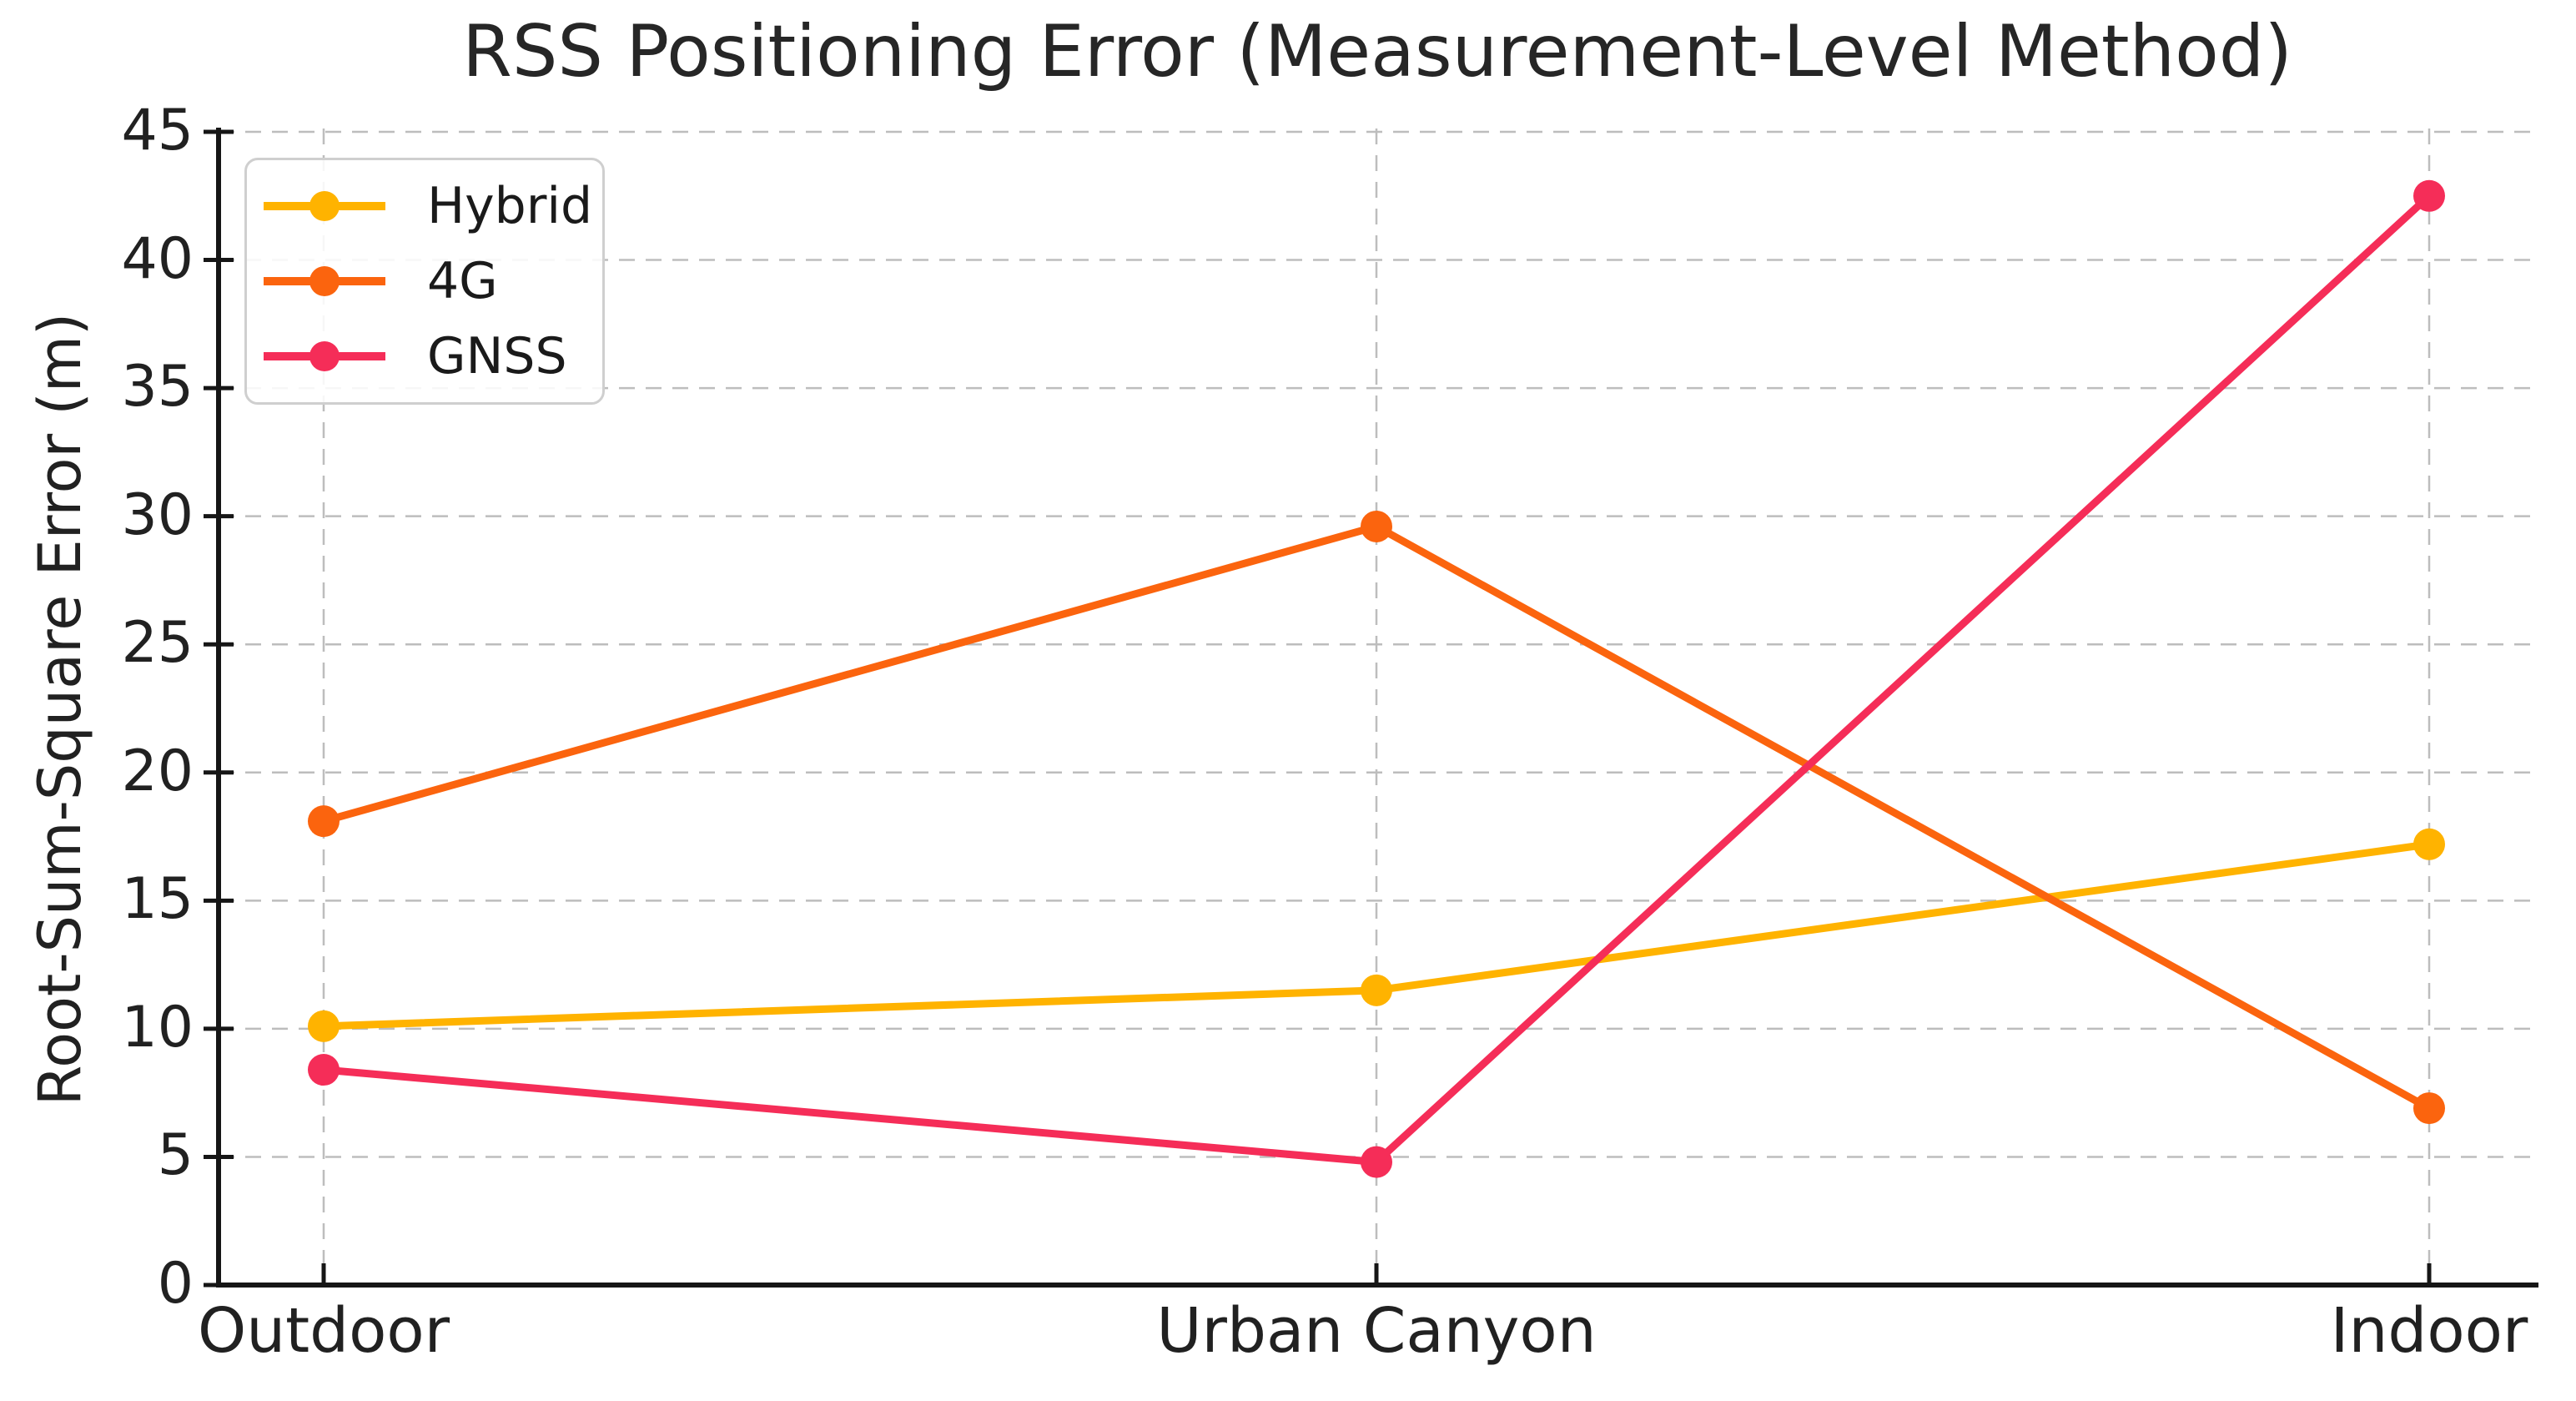 The height and width of the screenshot is (1401, 2576). What do you see at coordinates (157, 387) in the screenshot?
I see `y-tick-label: 35` at bounding box center [157, 387].